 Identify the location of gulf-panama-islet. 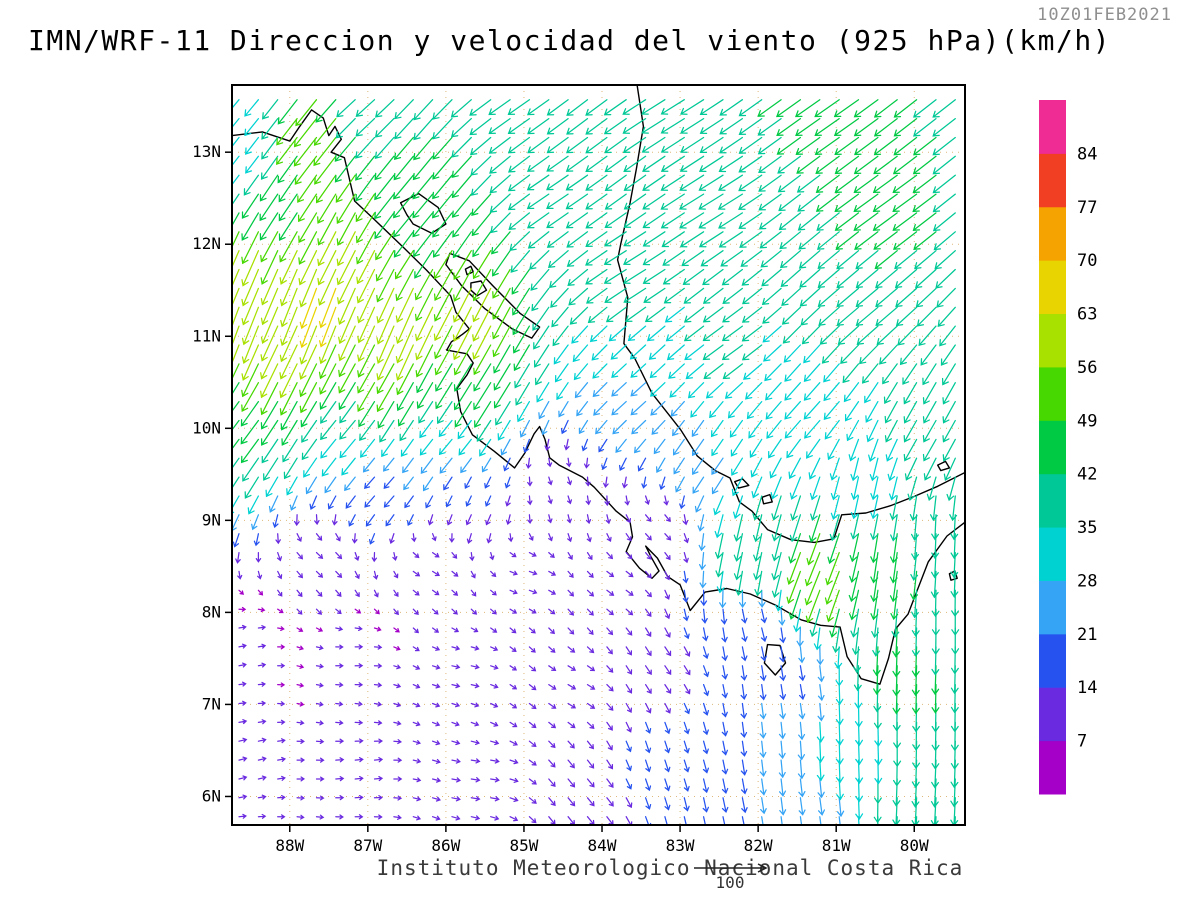
(953, 575).